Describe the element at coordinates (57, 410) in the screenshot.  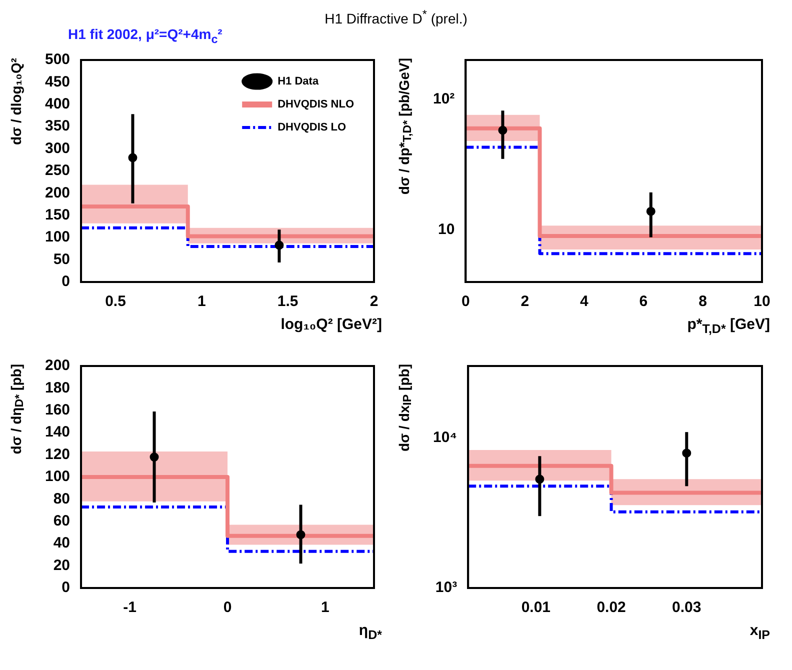
I see `y-tick-label: 160` at that location.